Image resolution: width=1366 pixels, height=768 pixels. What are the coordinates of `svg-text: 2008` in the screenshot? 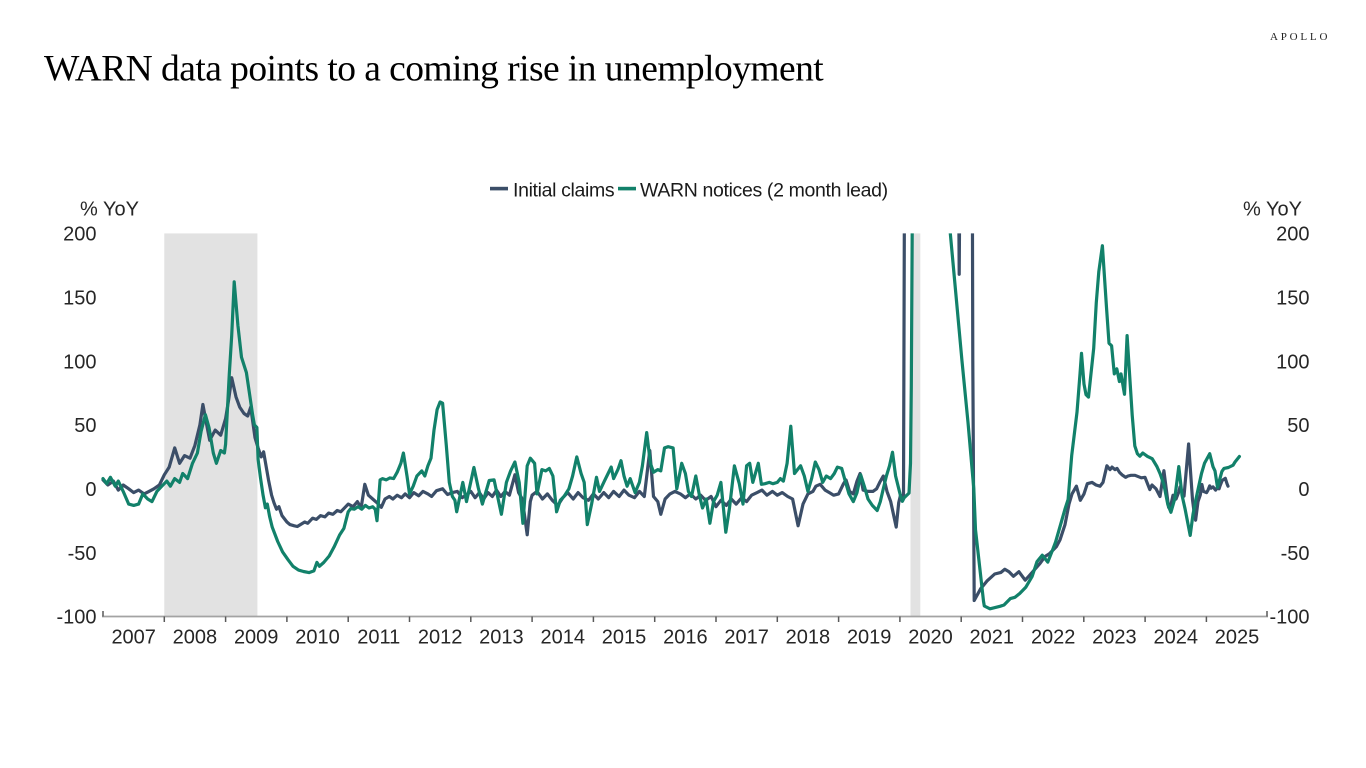 It's located at (195, 638).